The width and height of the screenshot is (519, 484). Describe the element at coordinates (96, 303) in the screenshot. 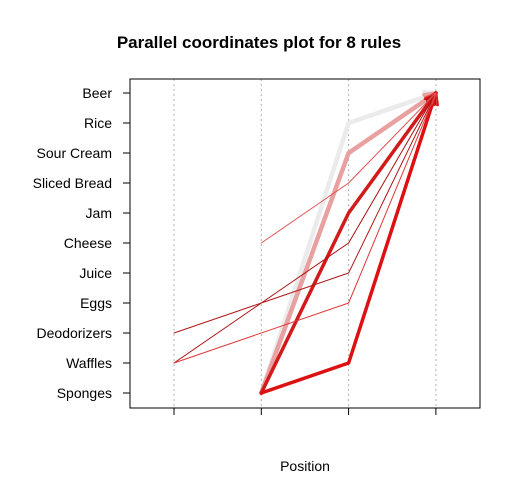

I see `y-tick-label-eggs: Eggs` at that location.